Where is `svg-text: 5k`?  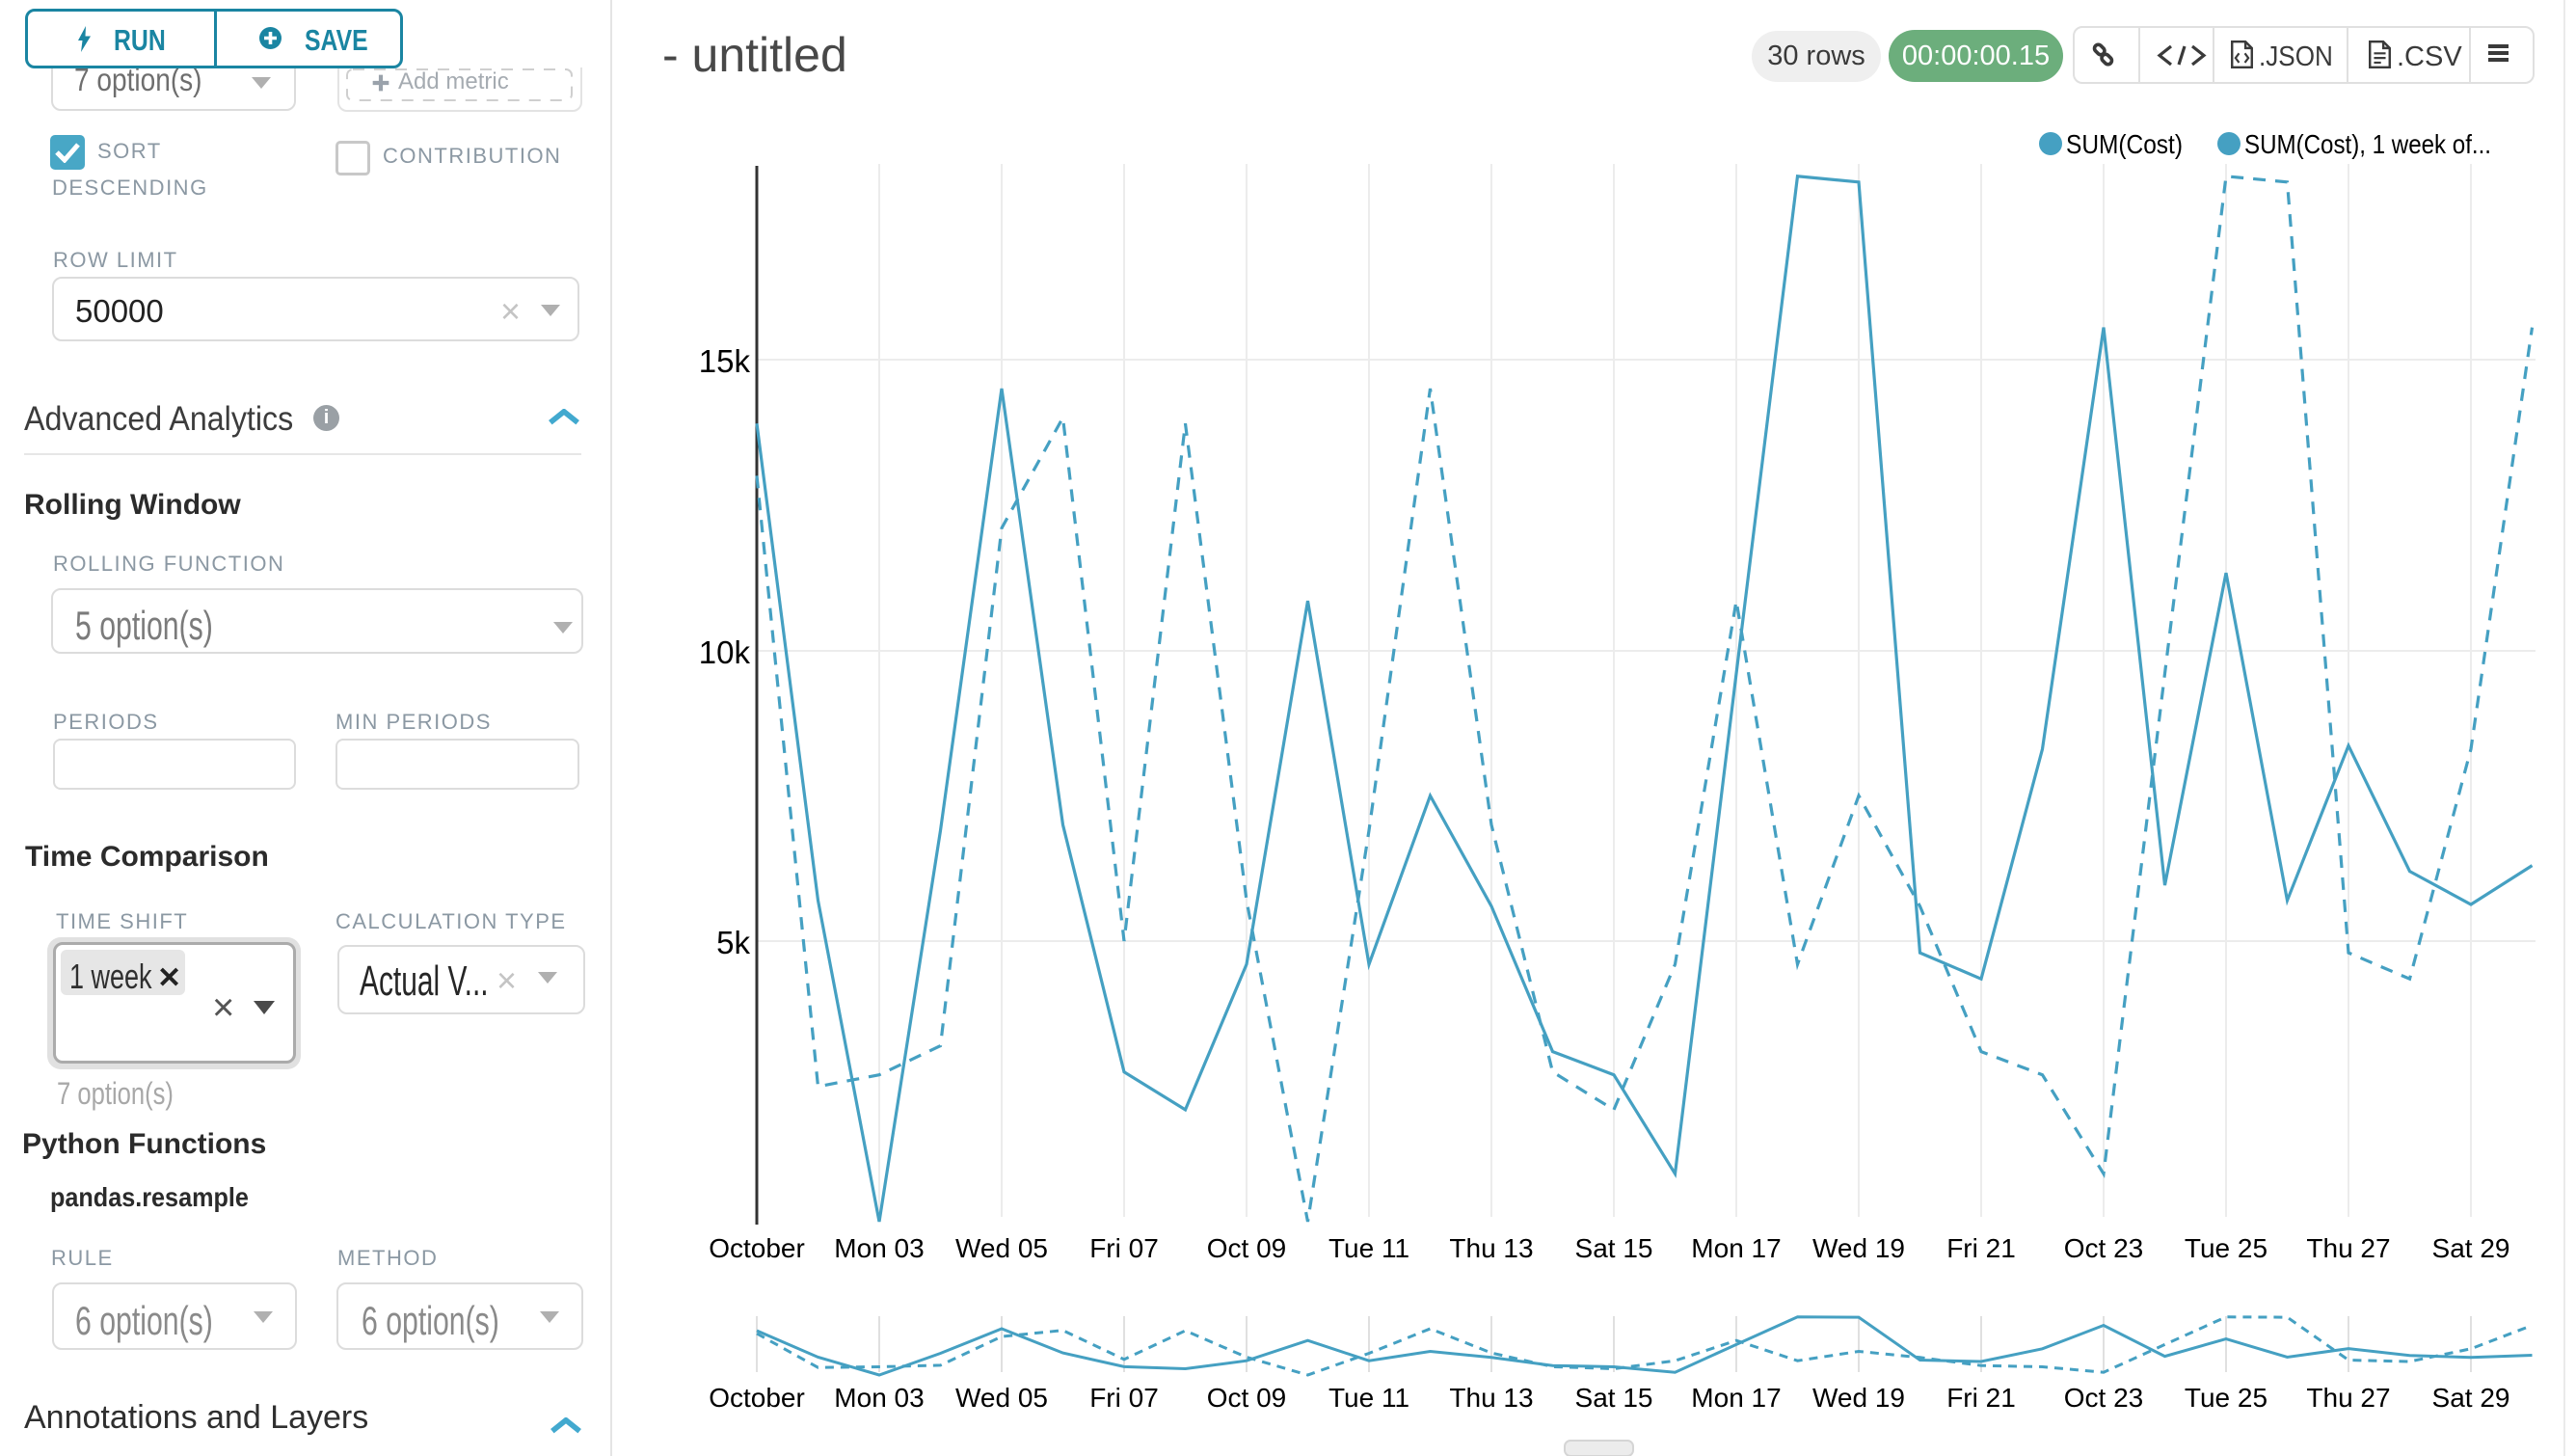
svg-text: 5k is located at coordinates (733, 942).